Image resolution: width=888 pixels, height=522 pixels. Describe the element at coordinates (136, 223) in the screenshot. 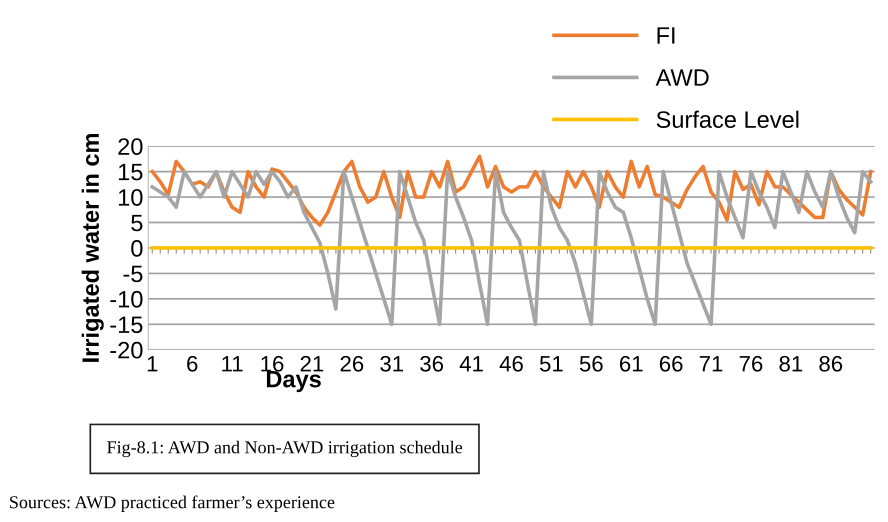

I see `y-tick-label: 5` at that location.